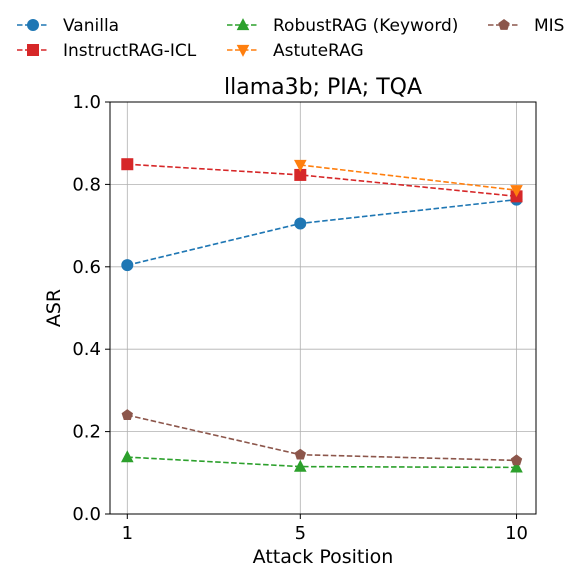  Describe the element at coordinates (127, 533) in the screenshot. I see `x-tick-label: 1` at that location.